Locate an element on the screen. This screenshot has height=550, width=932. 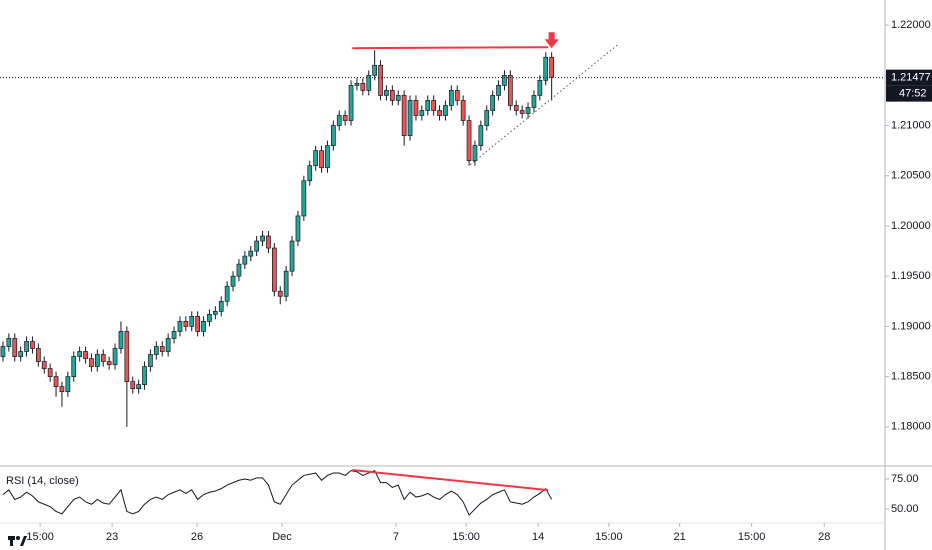
y-tick-label: 1.20500 is located at coordinates (911, 176).